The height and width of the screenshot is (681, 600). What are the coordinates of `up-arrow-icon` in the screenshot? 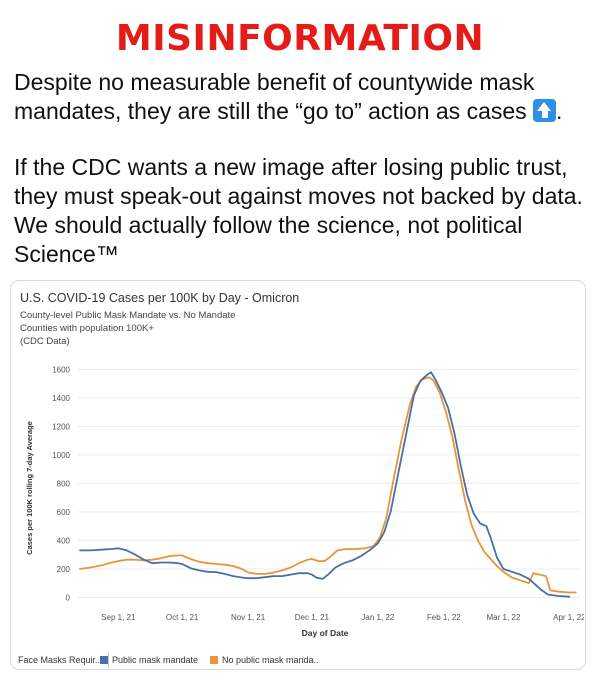 It's located at (545, 110).